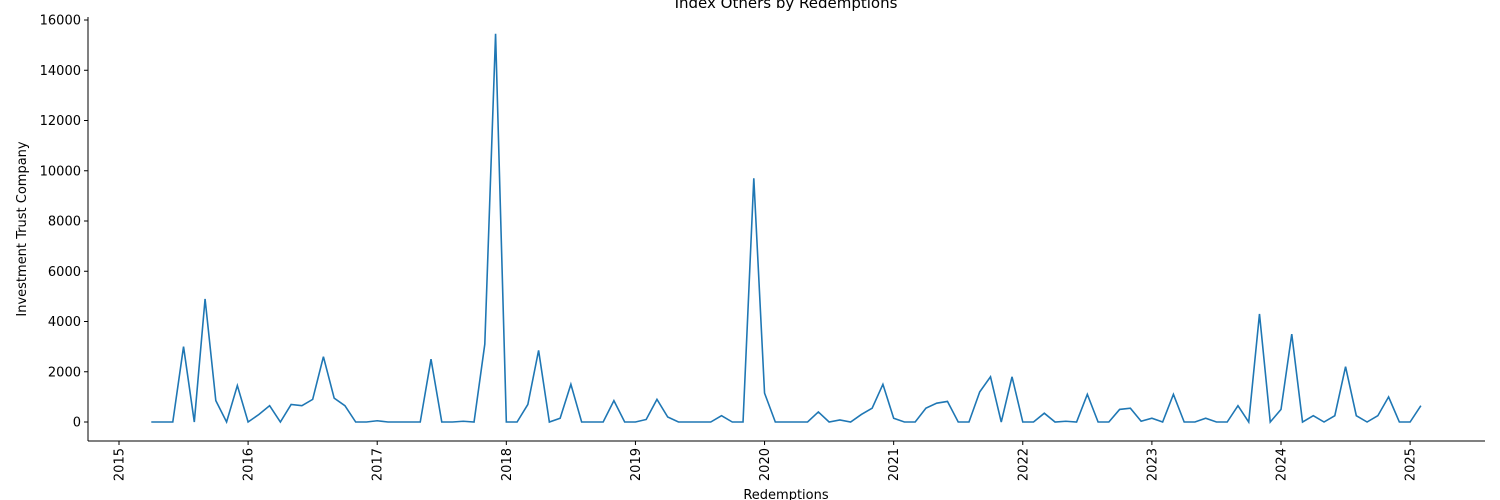 This screenshot has width=1500, height=500. What do you see at coordinates (1152, 464) in the screenshot?
I see `x-tick-label: 2023` at bounding box center [1152, 464].